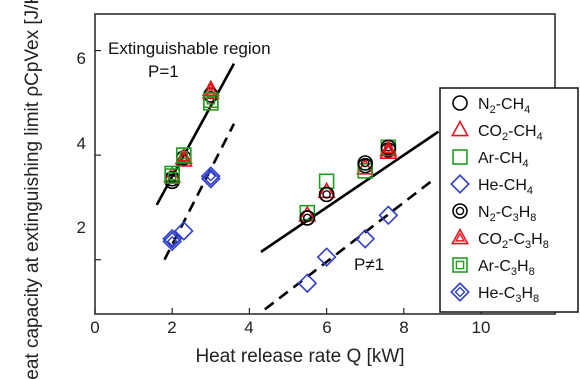  What do you see at coordinates (507, 214) in the screenshot?
I see `legend-label-n2-c3h8: N2-C3H8` at bounding box center [507, 214].